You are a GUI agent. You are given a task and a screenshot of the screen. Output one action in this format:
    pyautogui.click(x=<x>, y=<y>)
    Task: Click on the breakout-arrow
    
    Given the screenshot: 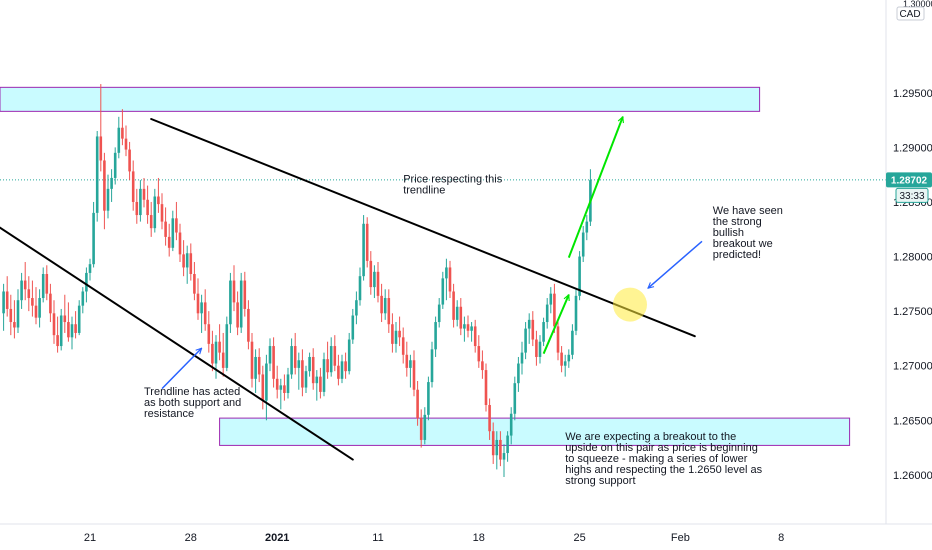 What is the action you would take?
    pyautogui.click(x=555, y=325)
    